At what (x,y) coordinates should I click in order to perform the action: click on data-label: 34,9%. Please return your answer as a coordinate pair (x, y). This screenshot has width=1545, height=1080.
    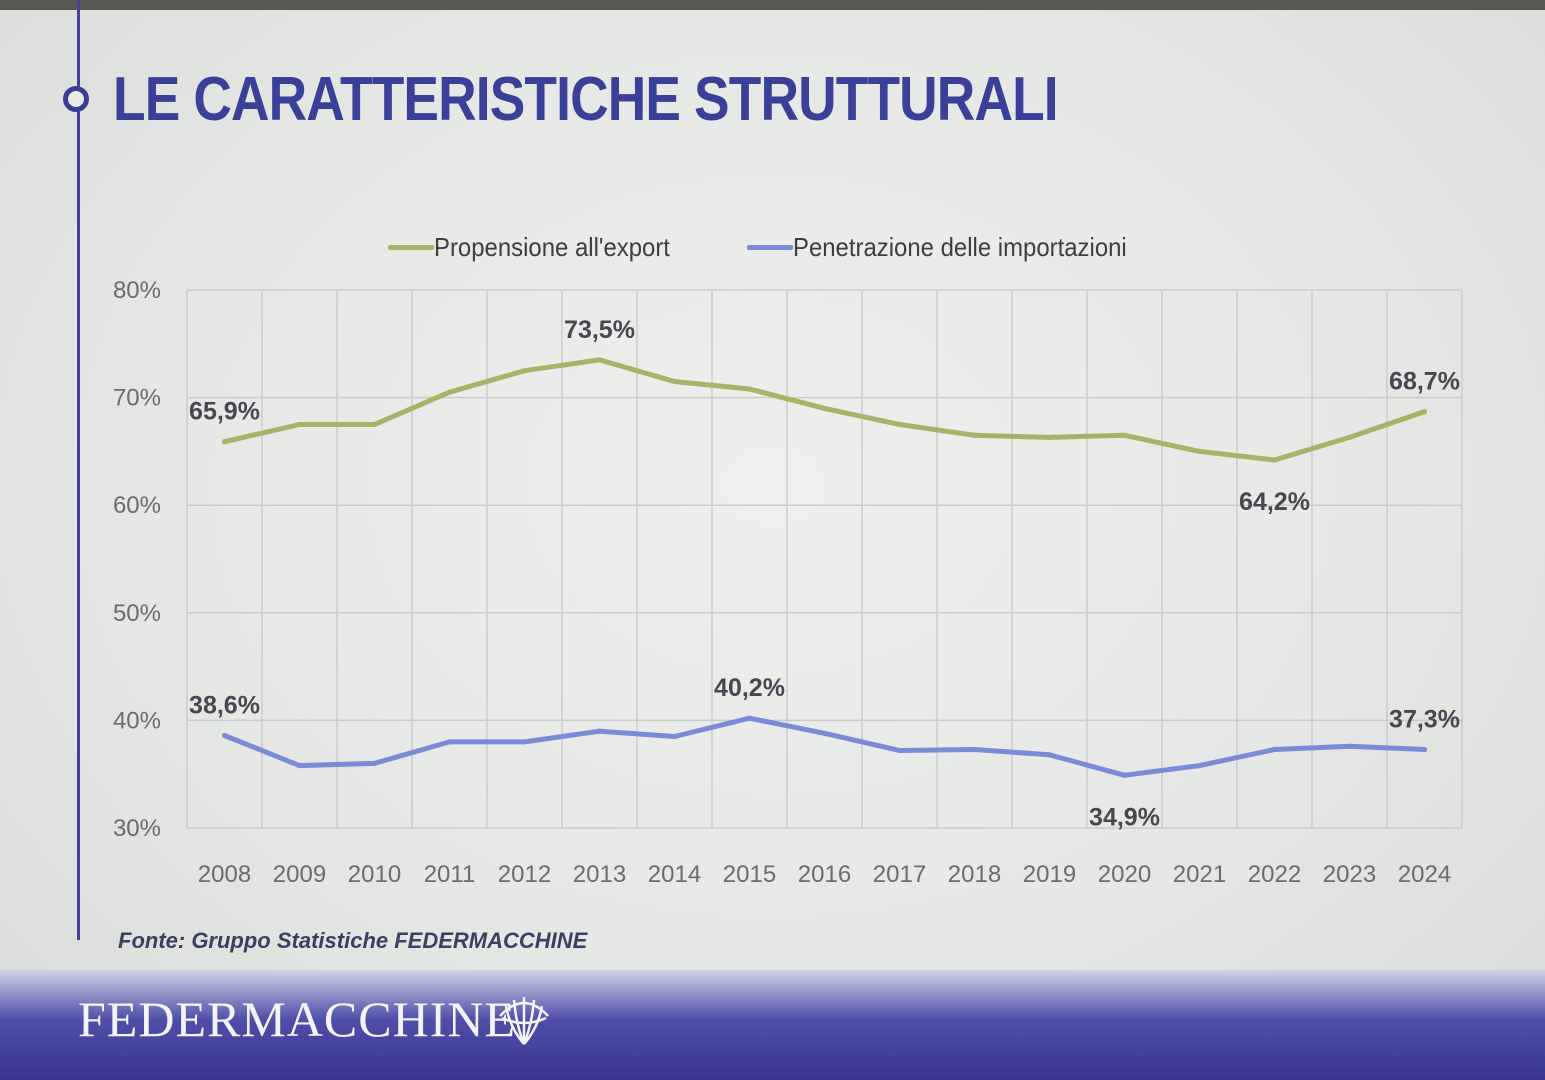
    Looking at the image, I should click on (1124, 817).